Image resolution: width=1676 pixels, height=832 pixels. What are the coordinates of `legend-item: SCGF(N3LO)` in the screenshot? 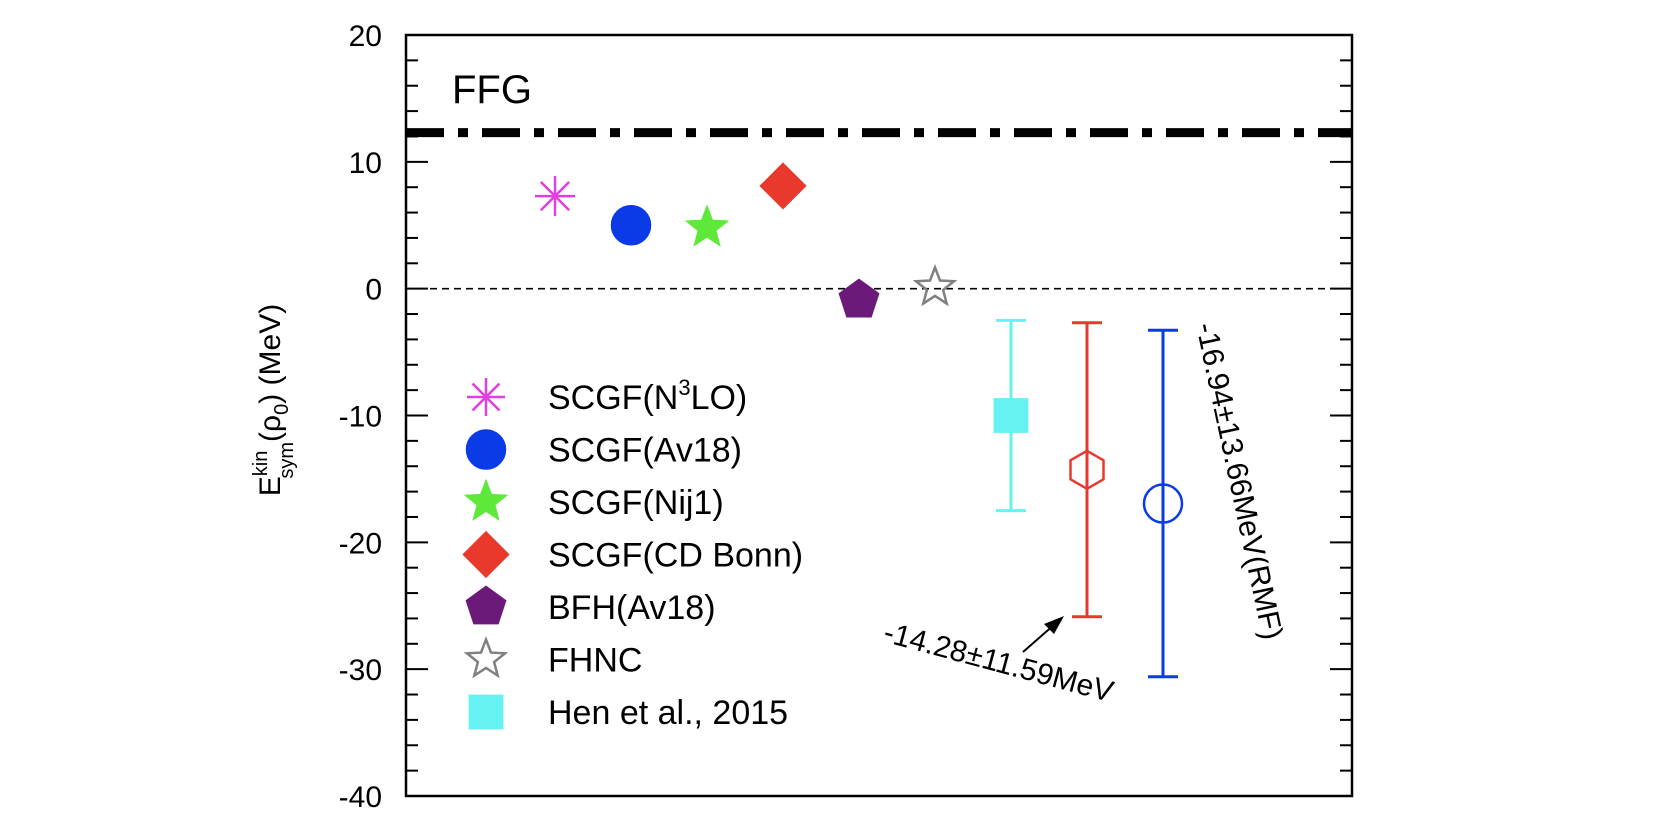 It's located at (607, 396).